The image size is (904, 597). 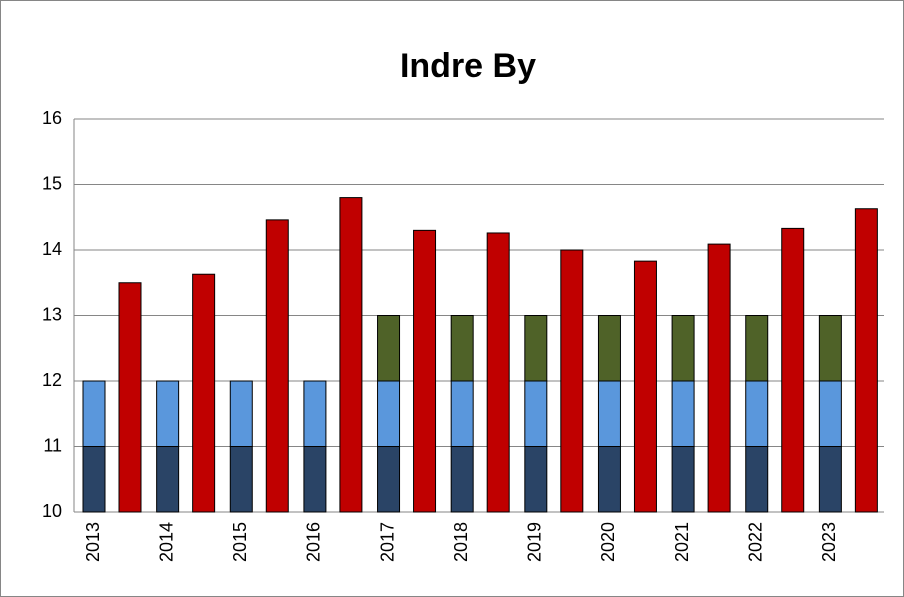 What do you see at coordinates (93, 542) in the screenshot?
I see `x-tick-label: 2013` at bounding box center [93, 542].